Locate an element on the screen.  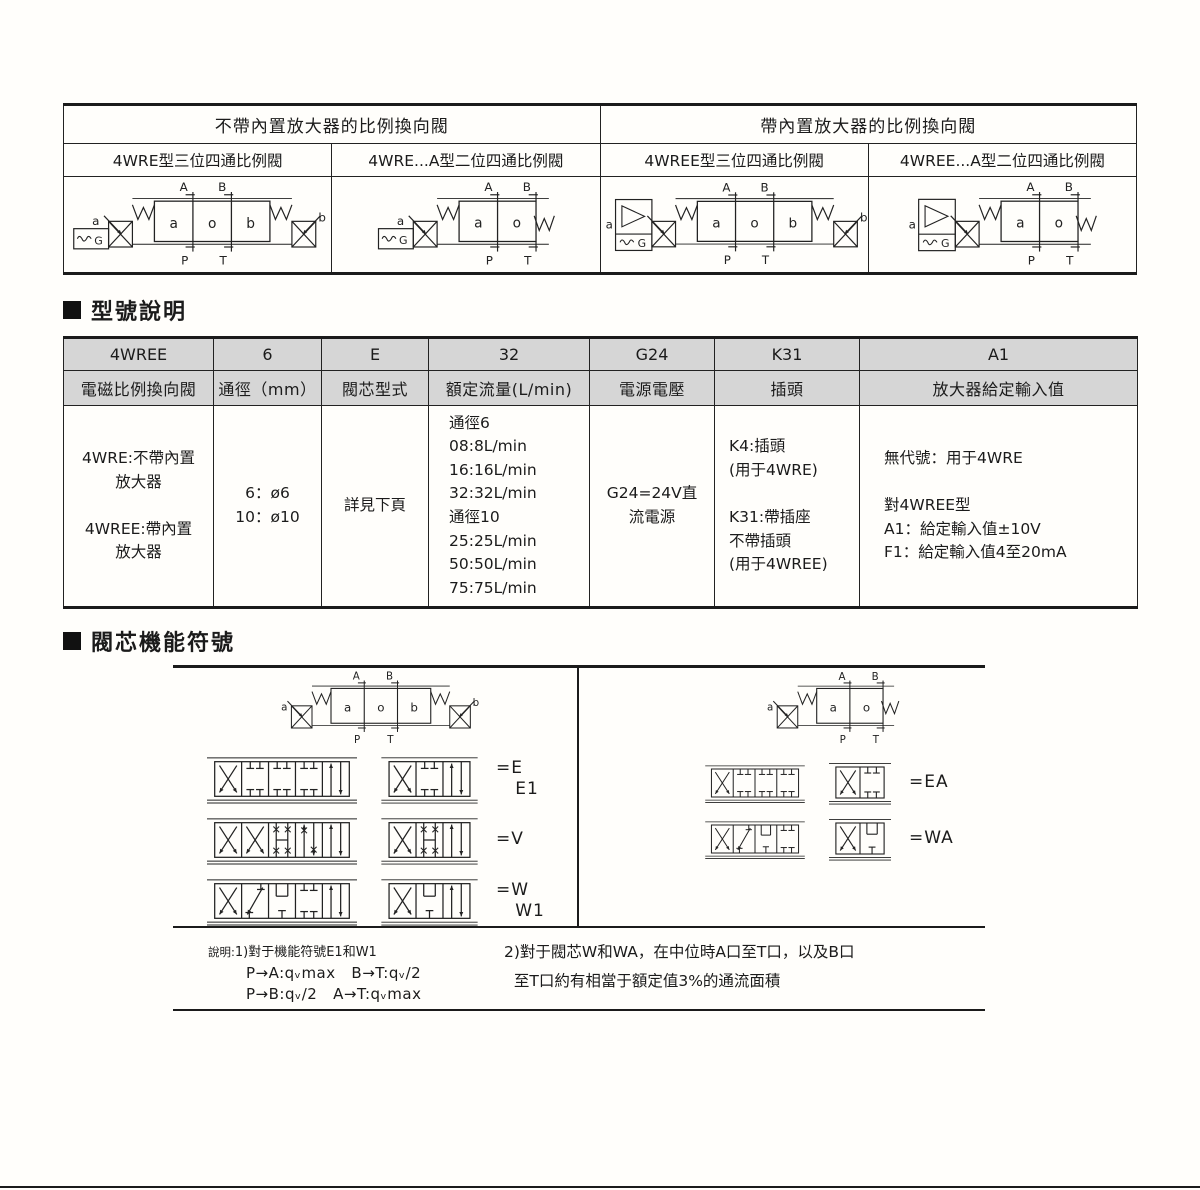
spool-symbols-heading: 閥芯機能符號 is located at coordinates (149, 641).